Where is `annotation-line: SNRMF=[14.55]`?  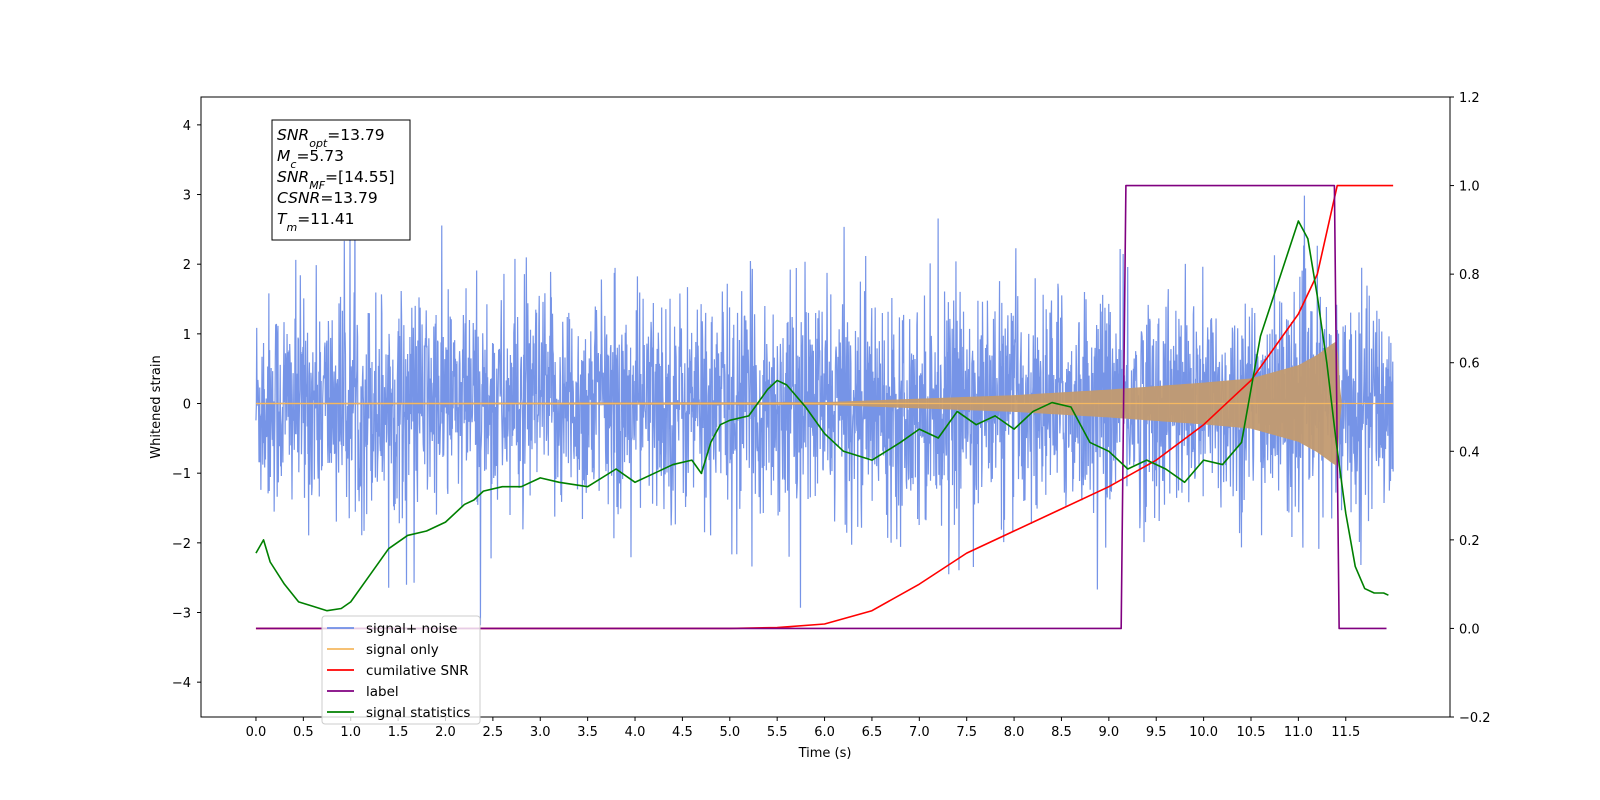
annotation-line: SNRMF=[14.55] is located at coordinates (336, 180).